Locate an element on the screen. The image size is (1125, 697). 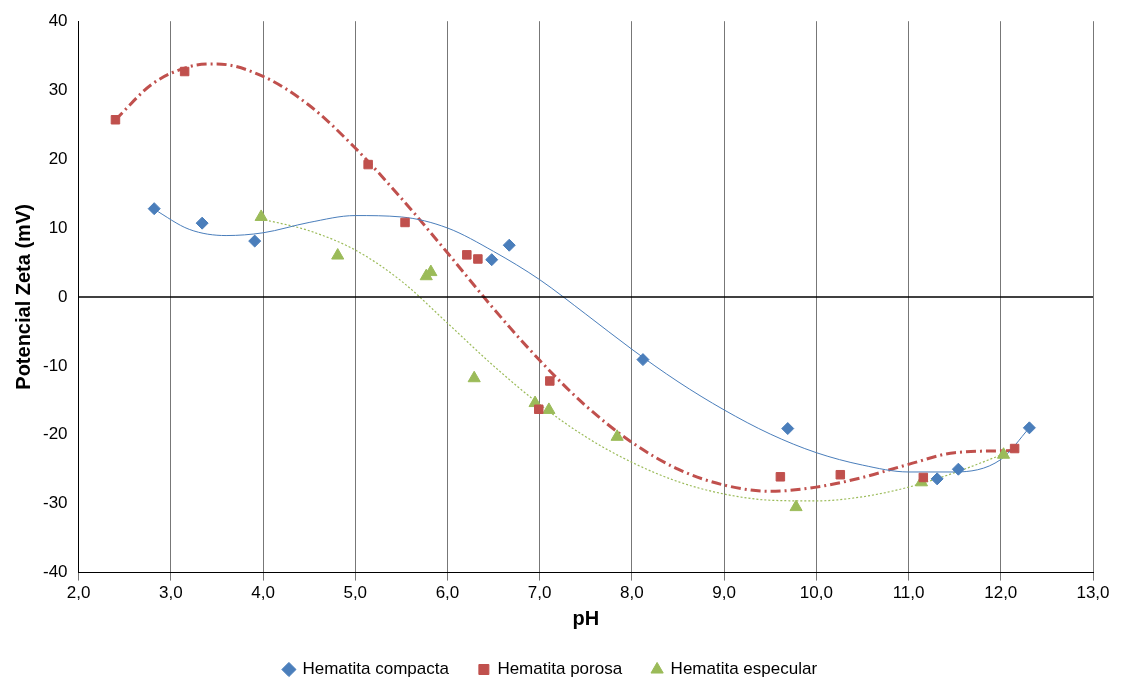
x-axis-title: pH is located at coordinates (586, 617).